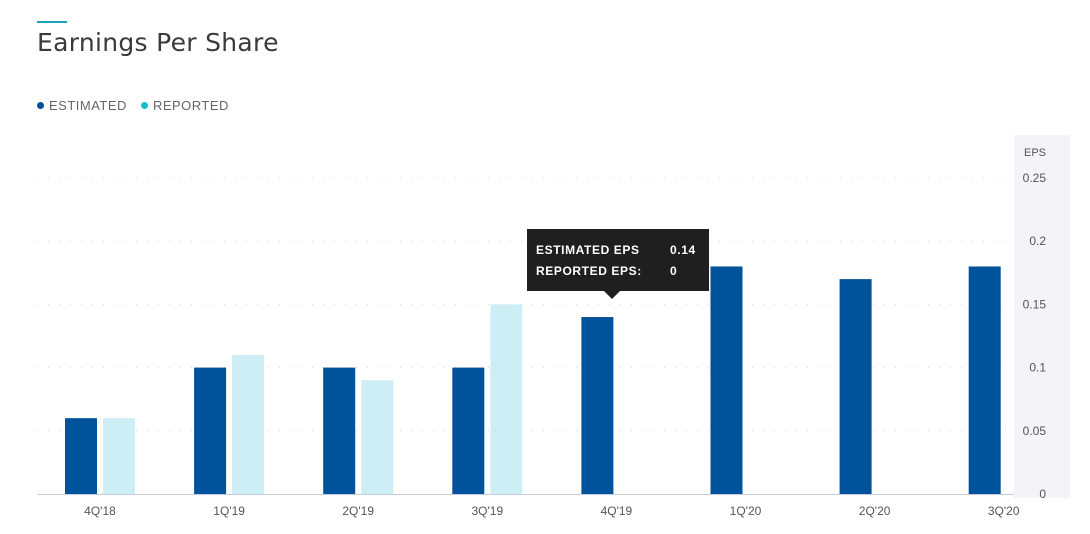 The image size is (1090, 534). What do you see at coordinates (1042, 494) in the screenshot?
I see `y-tick-label: 0` at bounding box center [1042, 494].